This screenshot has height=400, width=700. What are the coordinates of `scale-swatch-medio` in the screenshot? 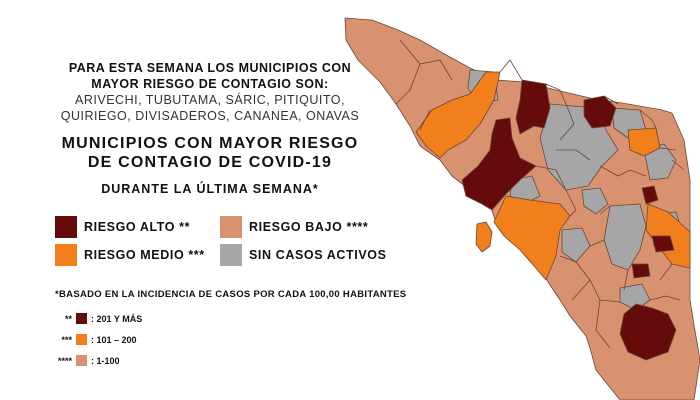 It's located at (81, 339).